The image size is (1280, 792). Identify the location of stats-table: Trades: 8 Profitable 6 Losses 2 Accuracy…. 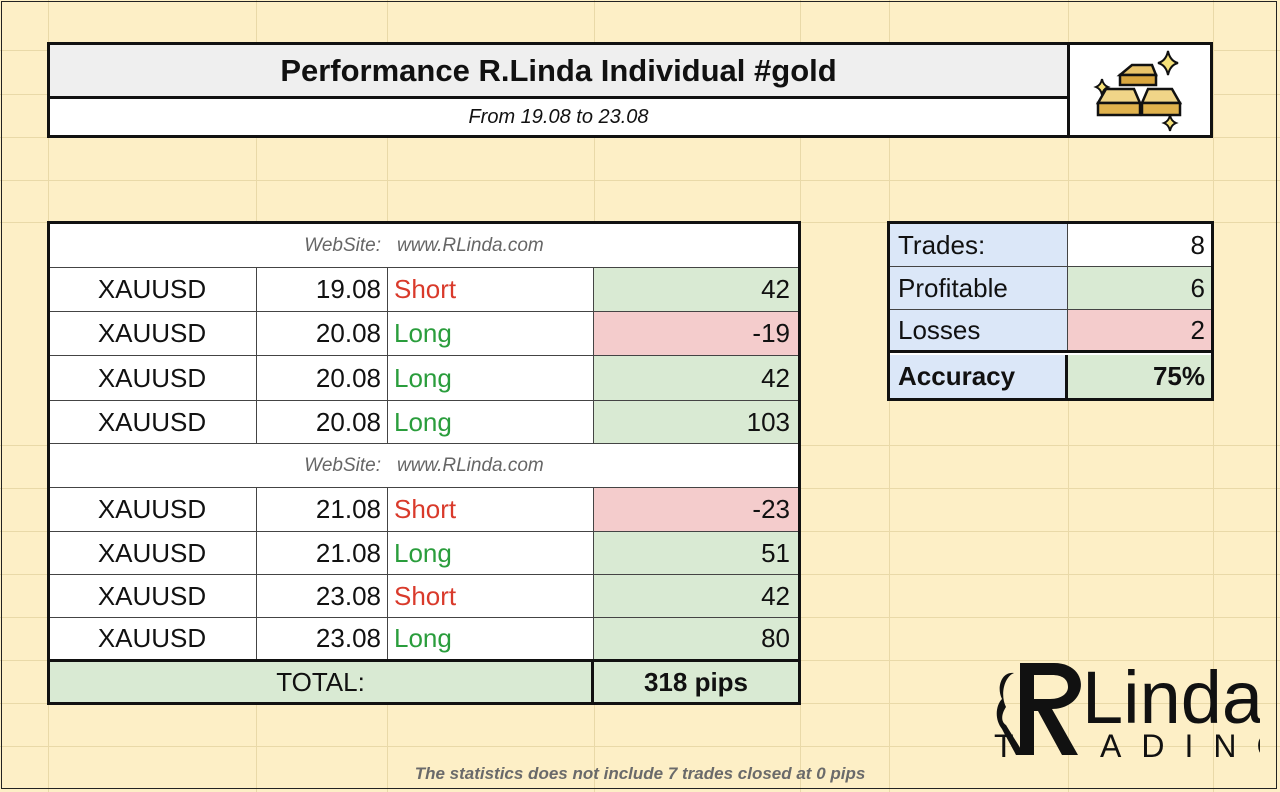
(1050, 311).